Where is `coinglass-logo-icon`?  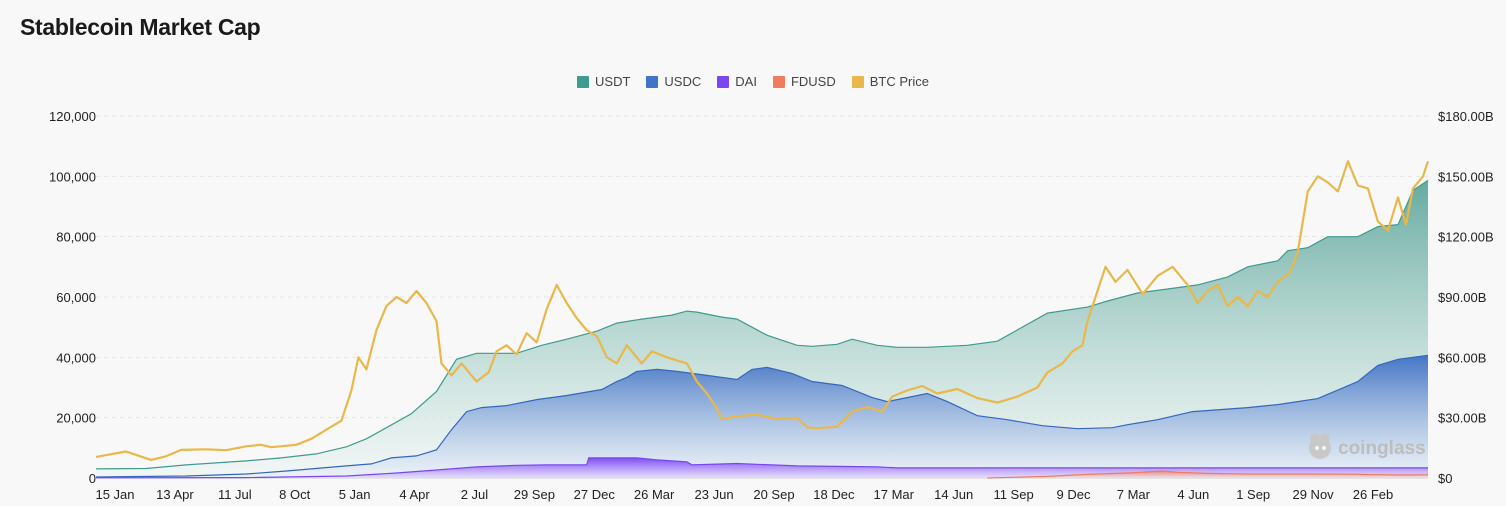 coinglass-logo-icon is located at coordinates (1320, 446).